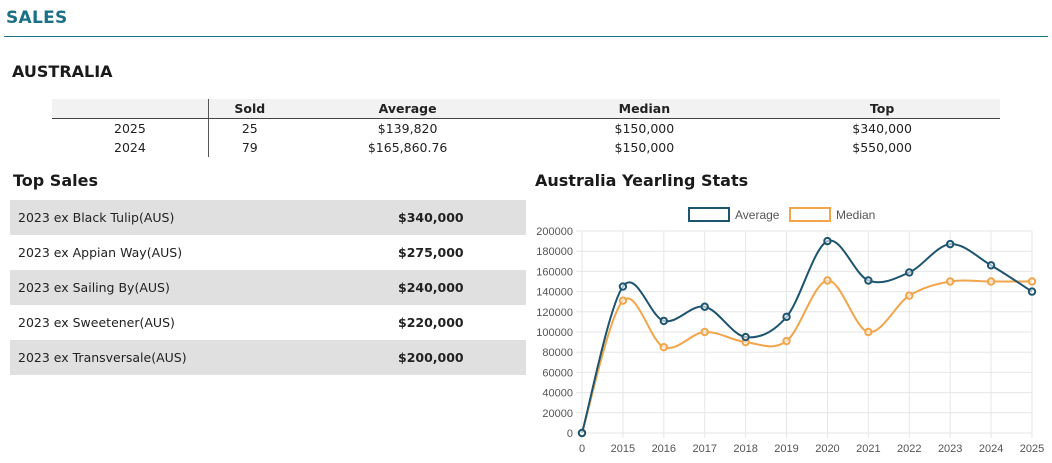  Describe the element at coordinates (55, 180) in the screenshot. I see `top-sales-heading: Top Sales` at that location.